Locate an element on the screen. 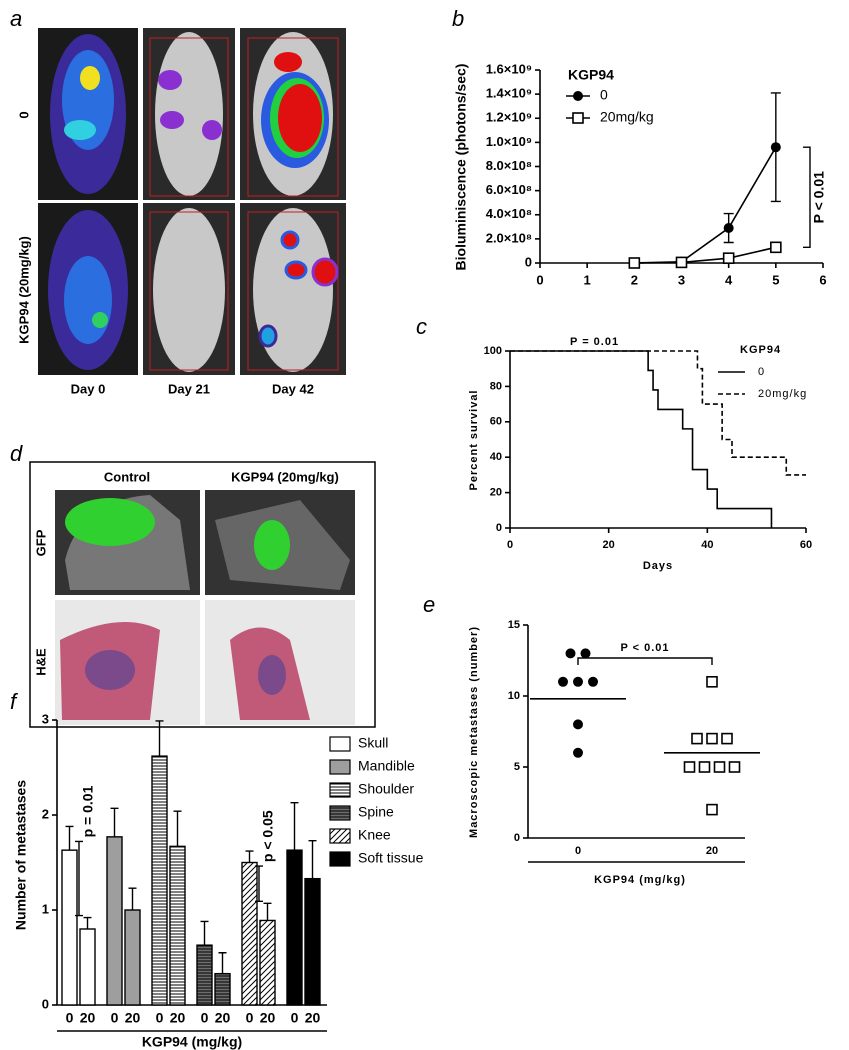 Image resolution: width=849 pixels, height=1050 pixels. y-tick-label: 2 is located at coordinates (45, 813).